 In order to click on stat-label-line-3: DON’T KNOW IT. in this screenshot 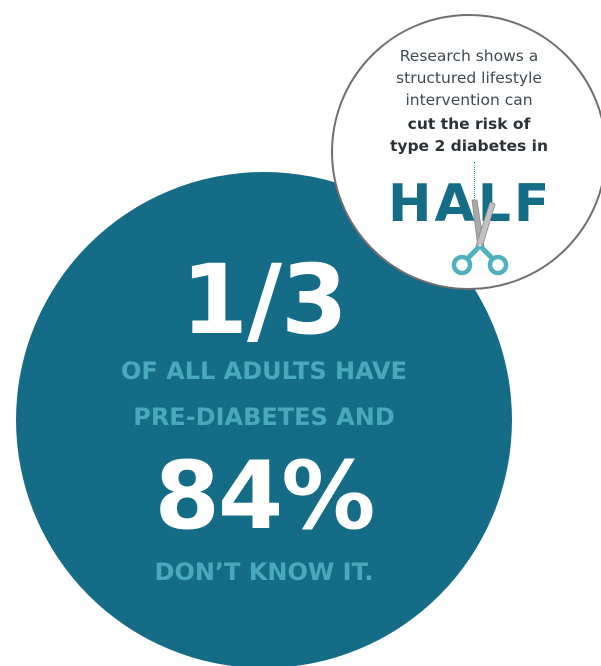, I will do `click(264, 572)`.